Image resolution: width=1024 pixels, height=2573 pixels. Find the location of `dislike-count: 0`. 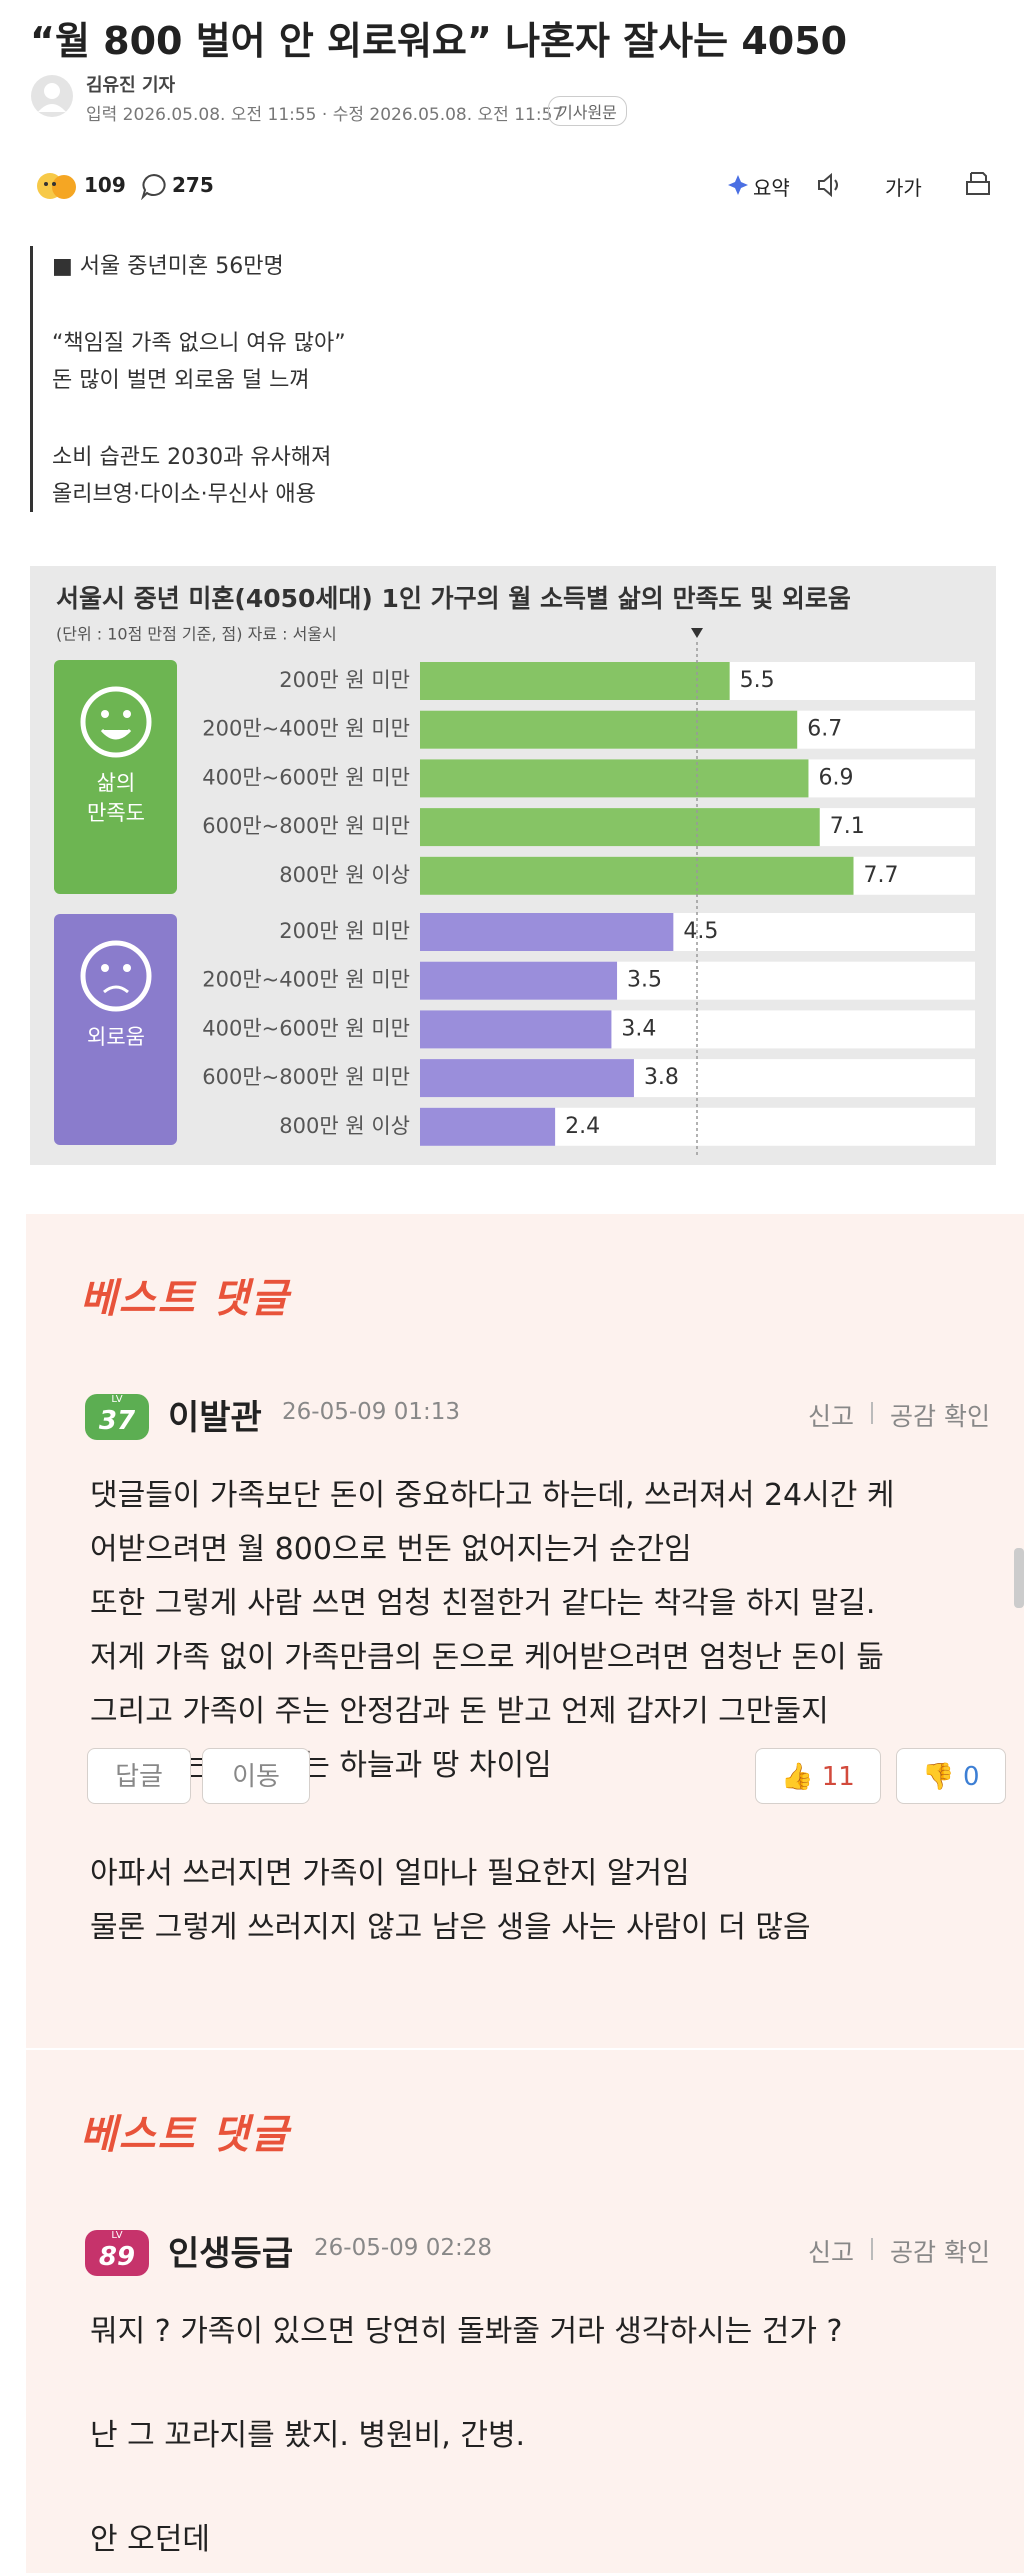

dislike-count: 0 is located at coordinates (971, 1777).